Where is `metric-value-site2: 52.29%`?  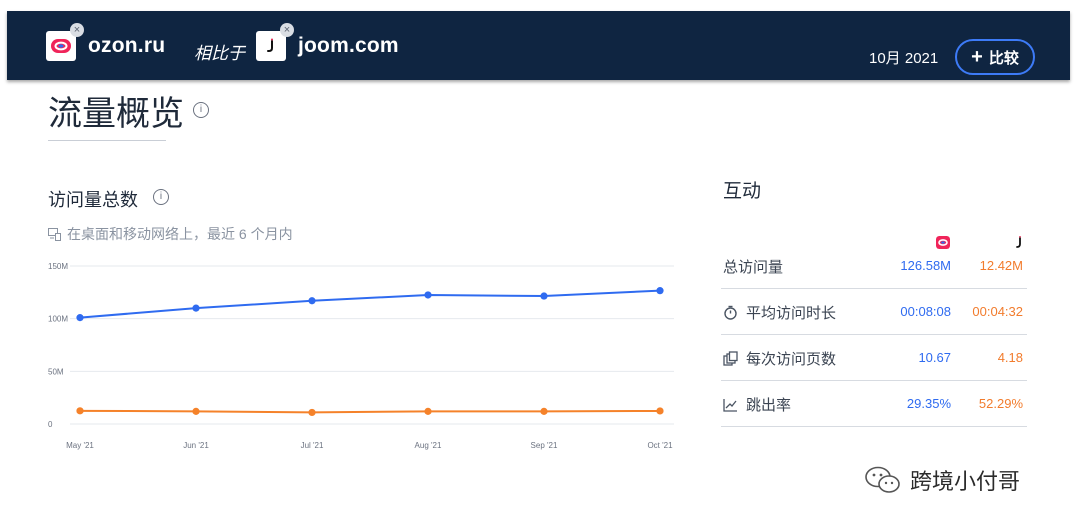 metric-value-site2: 52.29% is located at coordinates (1000, 403).